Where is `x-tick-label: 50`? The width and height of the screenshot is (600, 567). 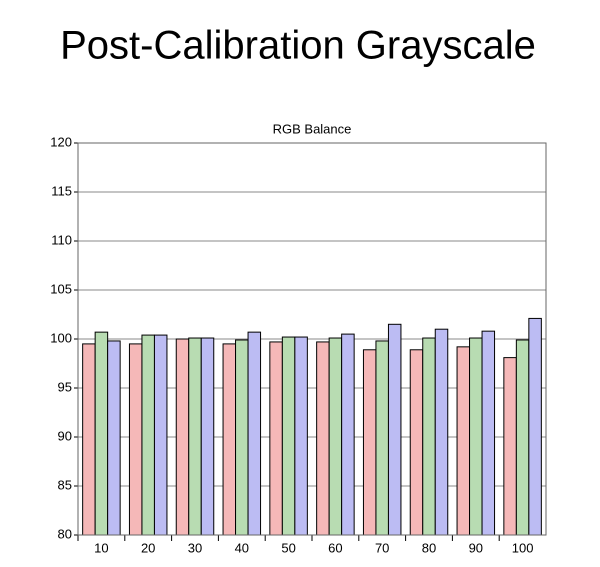 x-tick-label: 50 is located at coordinates (288, 547).